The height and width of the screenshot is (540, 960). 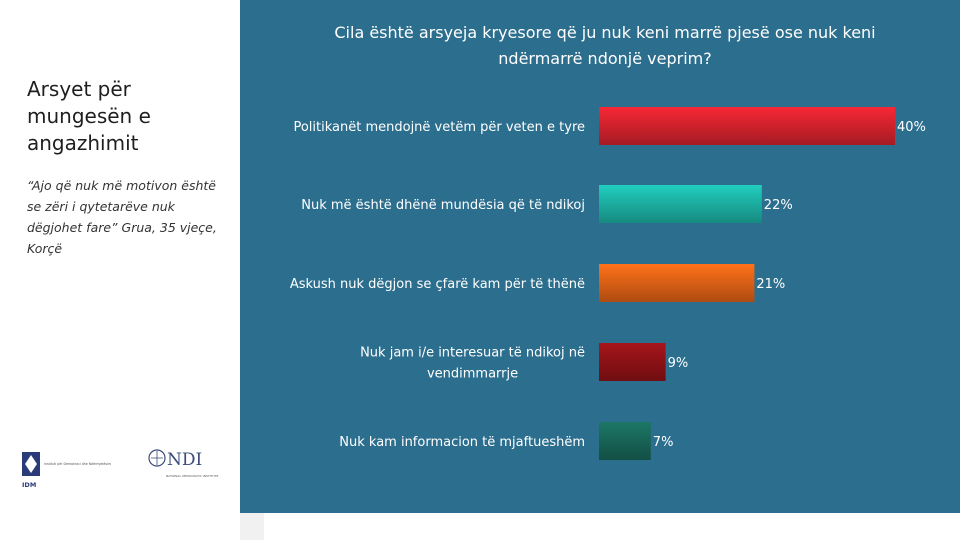 I want to click on value-label-2: 22%, so click(x=778, y=205).